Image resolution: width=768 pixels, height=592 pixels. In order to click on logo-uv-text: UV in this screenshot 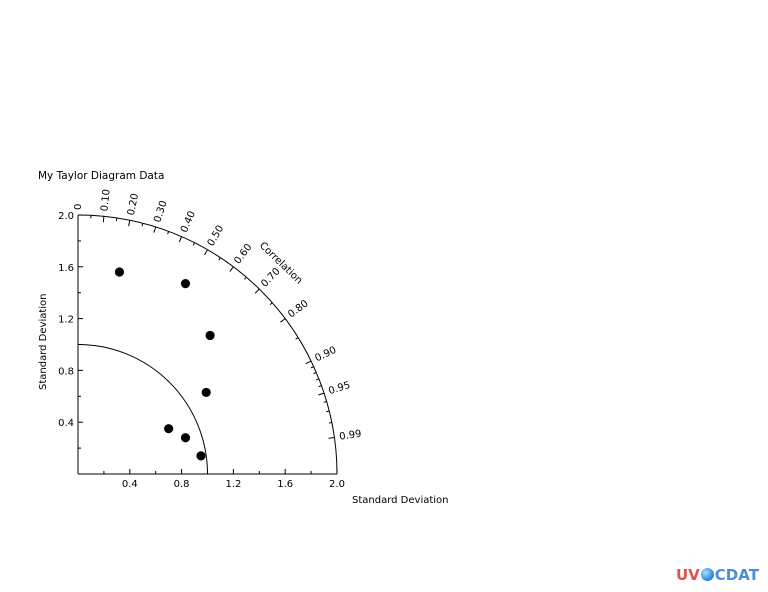, I will do `click(688, 575)`.